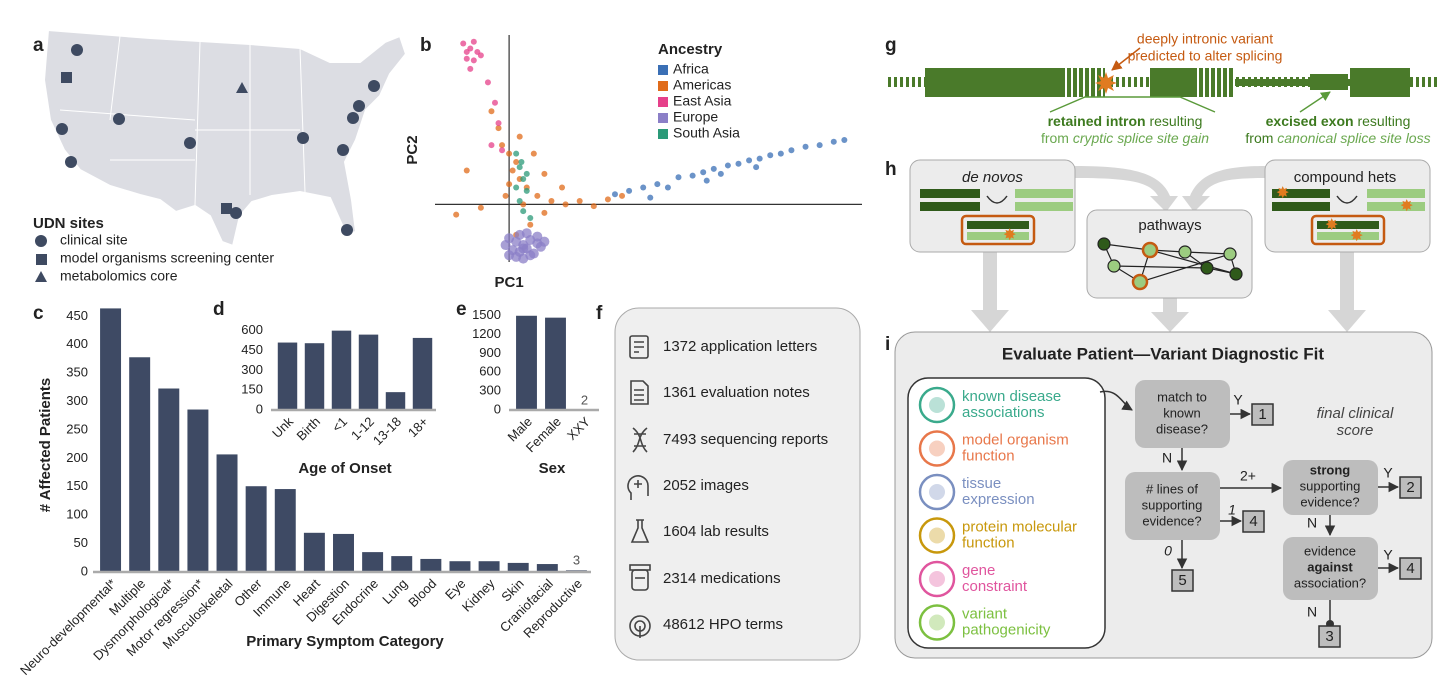  I want to click on score: 4, so click(1410, 568).